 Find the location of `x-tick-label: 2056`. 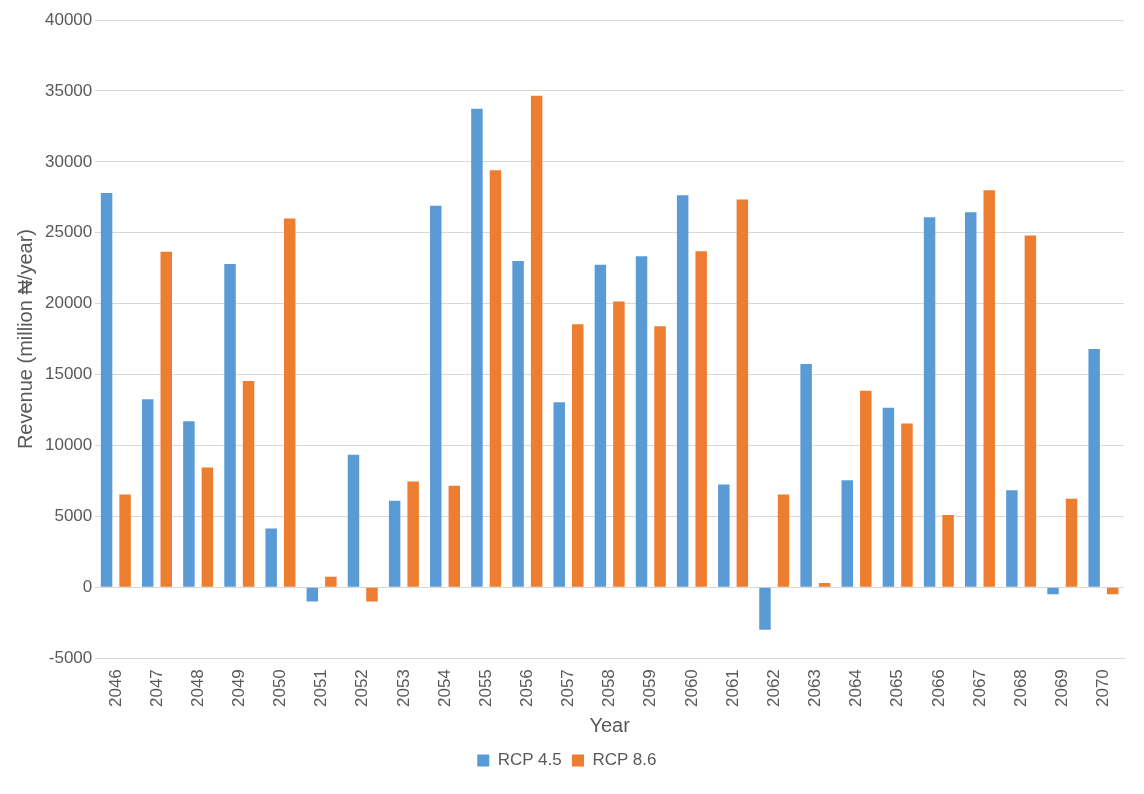

x-tick-label: 2056 is located at coordinates (527, 688).